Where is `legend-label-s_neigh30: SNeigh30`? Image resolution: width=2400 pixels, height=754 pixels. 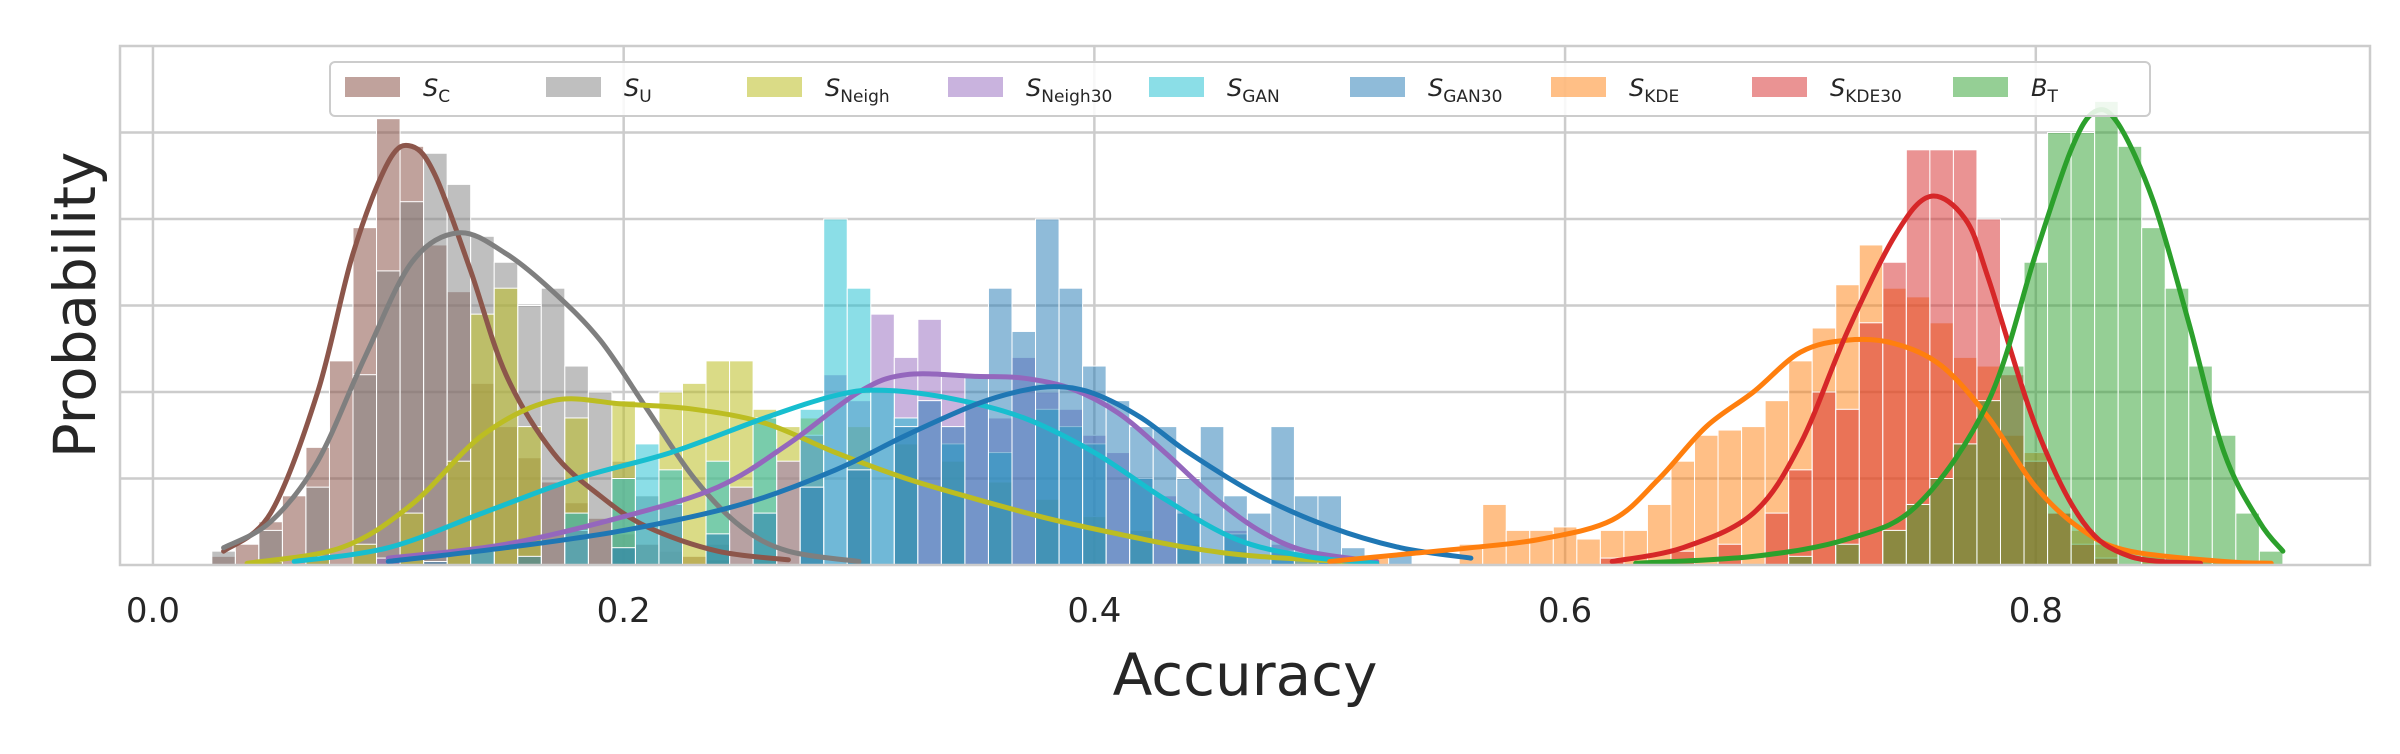 legend-label-s_neigh30: SNeigh30 is located at coordinates (1069, 90).